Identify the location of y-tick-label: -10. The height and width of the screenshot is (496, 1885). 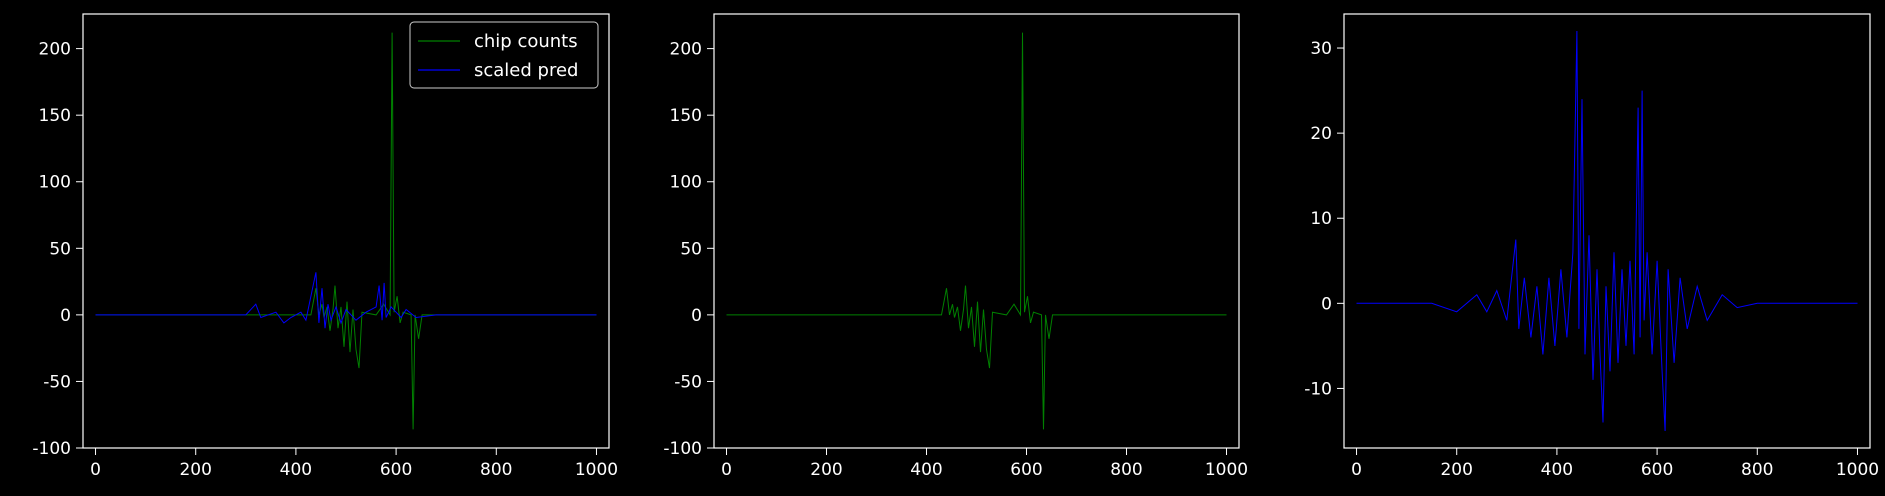
(1318, 389).